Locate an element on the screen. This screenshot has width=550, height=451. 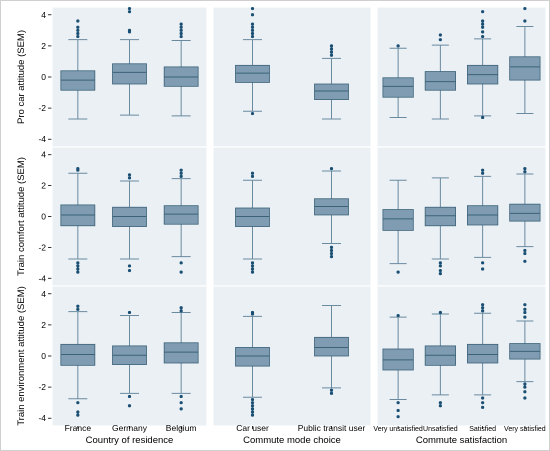
panel-r2-c1 is located at coordinates (292, 356).